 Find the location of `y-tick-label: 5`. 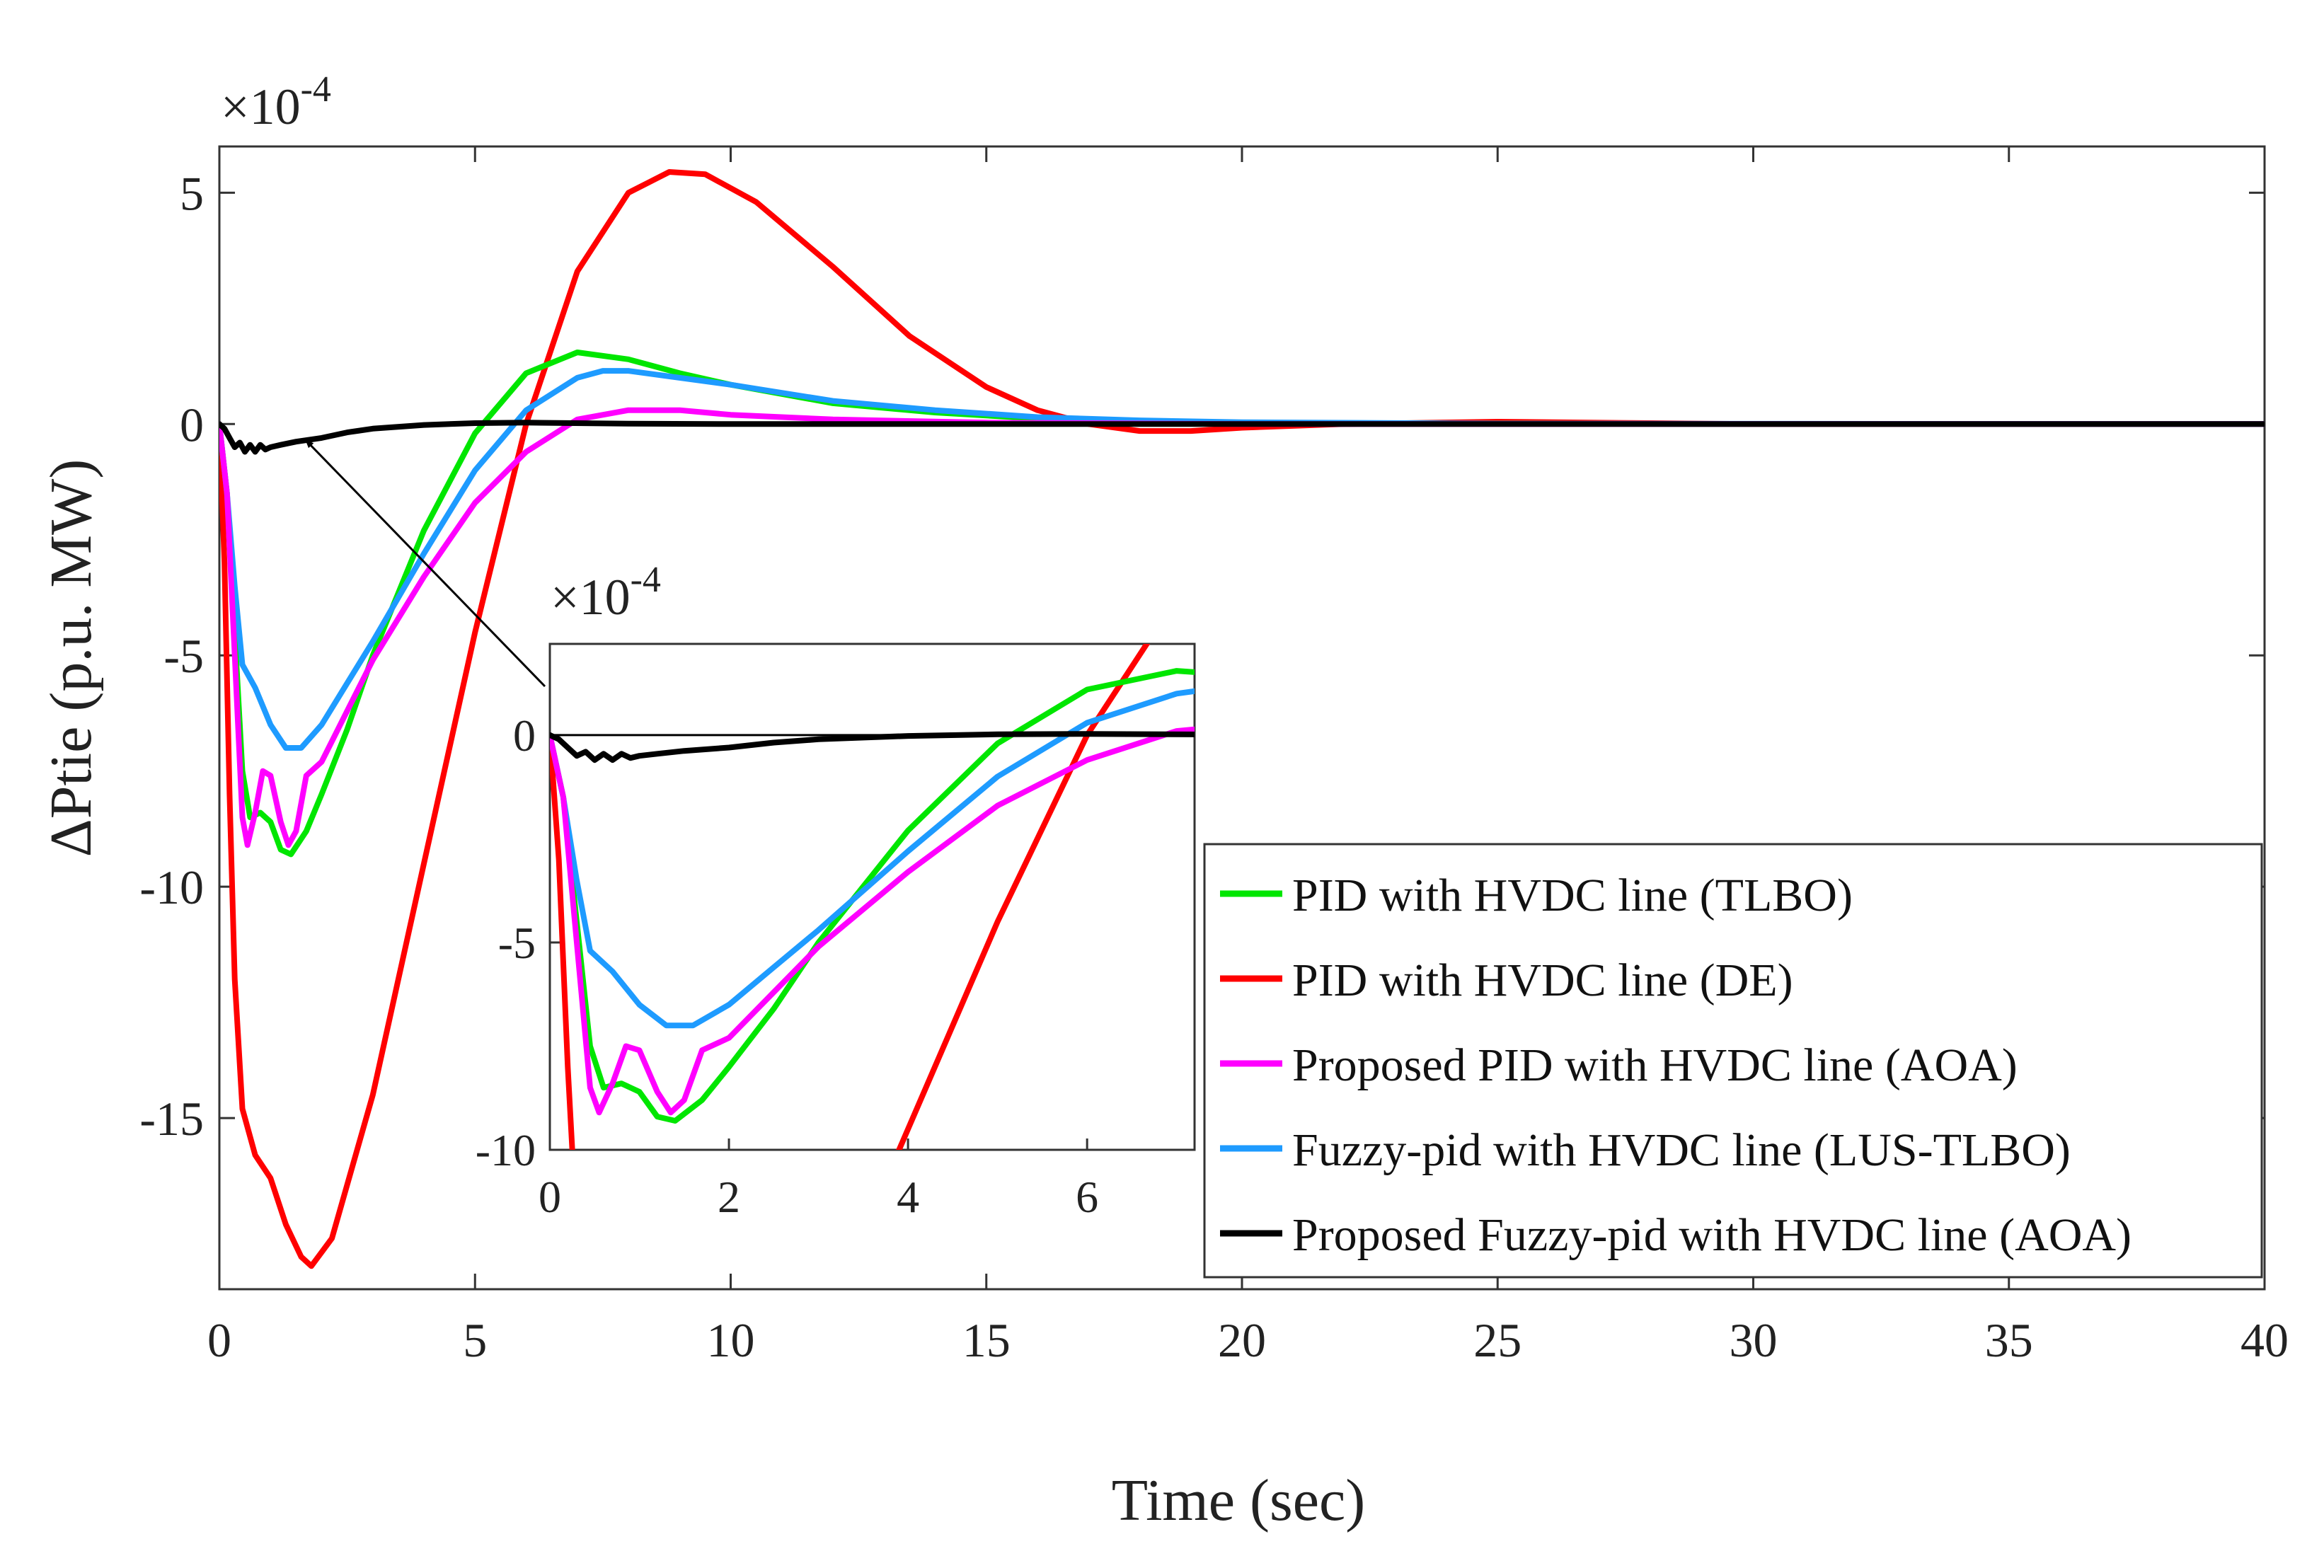

y-tick-label: 5 is located at coordinates (192, 193).